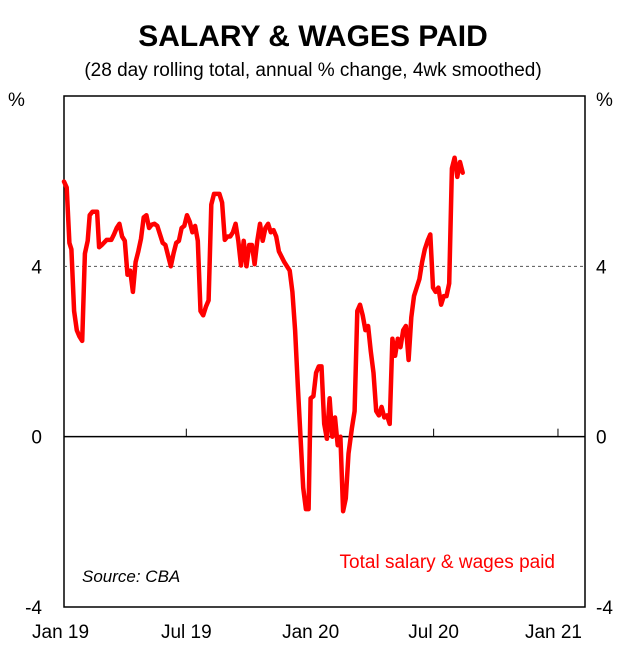 This screenshot has height=669, width=636. Describe the element at coordinates (36, 438) in the screenshot. I see `y-tick-label-left: 0` at that location.